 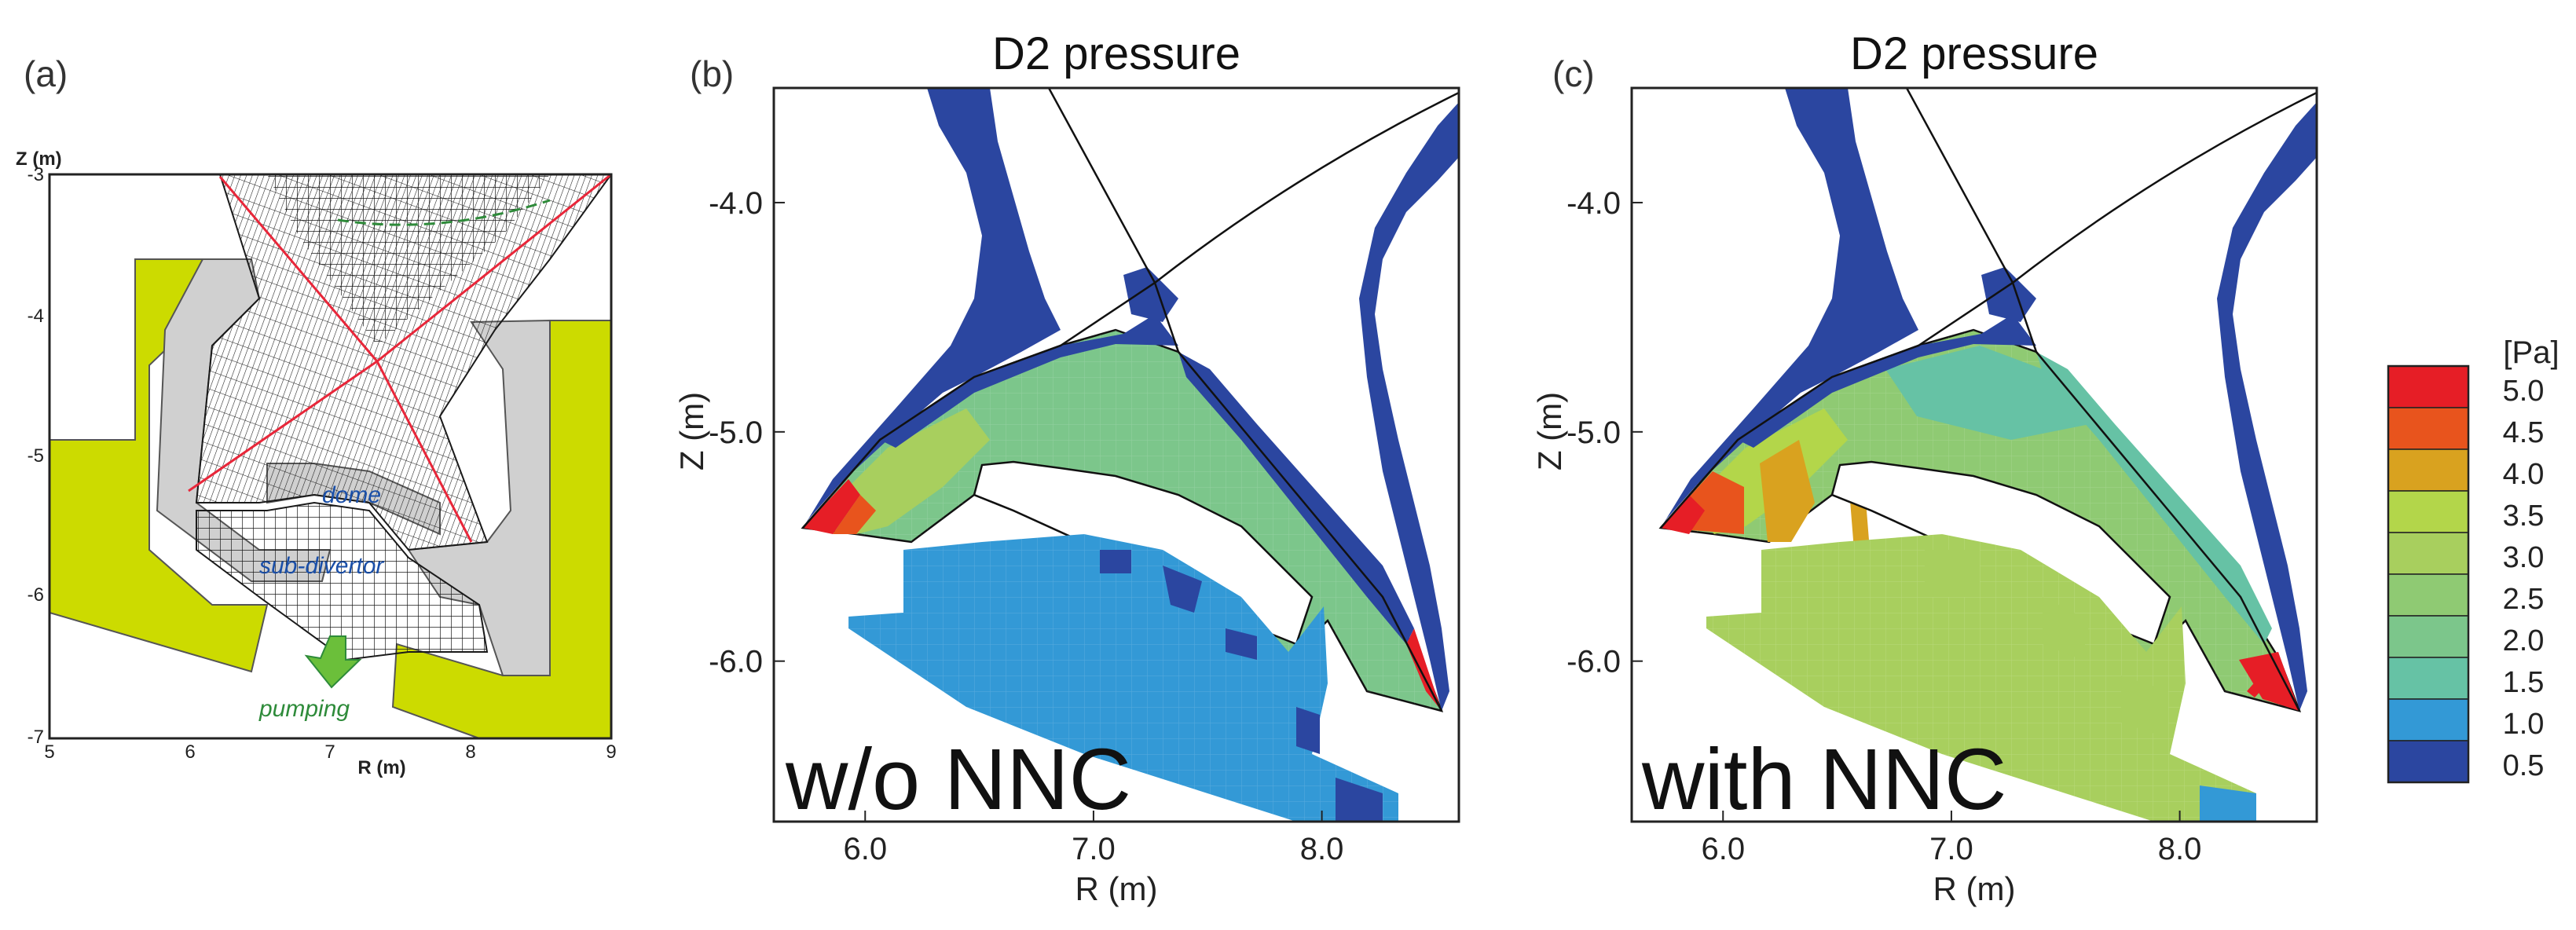 What do you see at coordinates (1116, 53) in the screenshot?
I see `panel-b-title: D2 pressure` at bounding box center [1116, 53].